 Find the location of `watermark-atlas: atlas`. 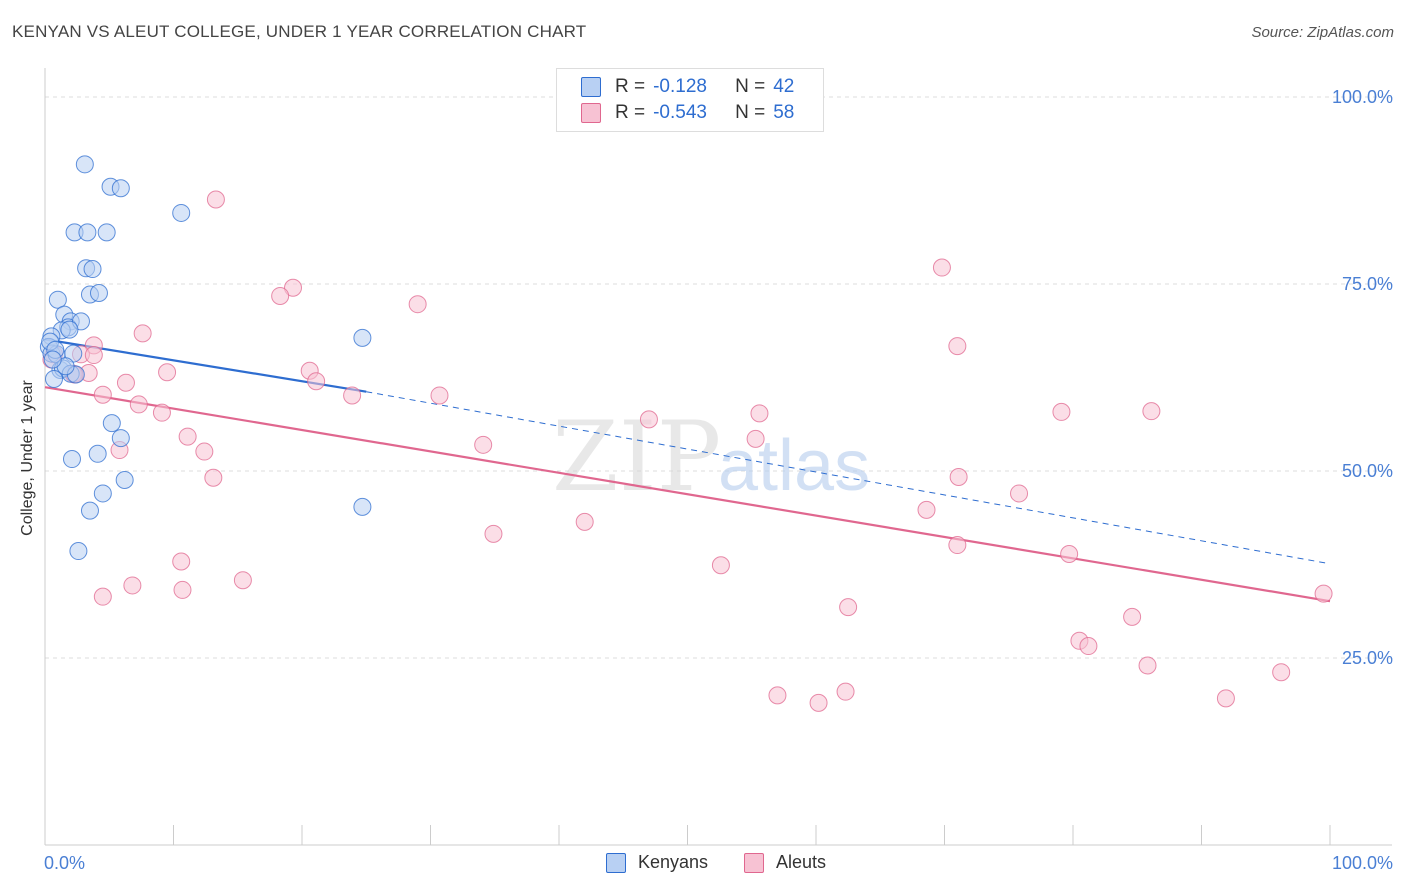

watermark-atlas: atlas is located at coordinates (794, 466).